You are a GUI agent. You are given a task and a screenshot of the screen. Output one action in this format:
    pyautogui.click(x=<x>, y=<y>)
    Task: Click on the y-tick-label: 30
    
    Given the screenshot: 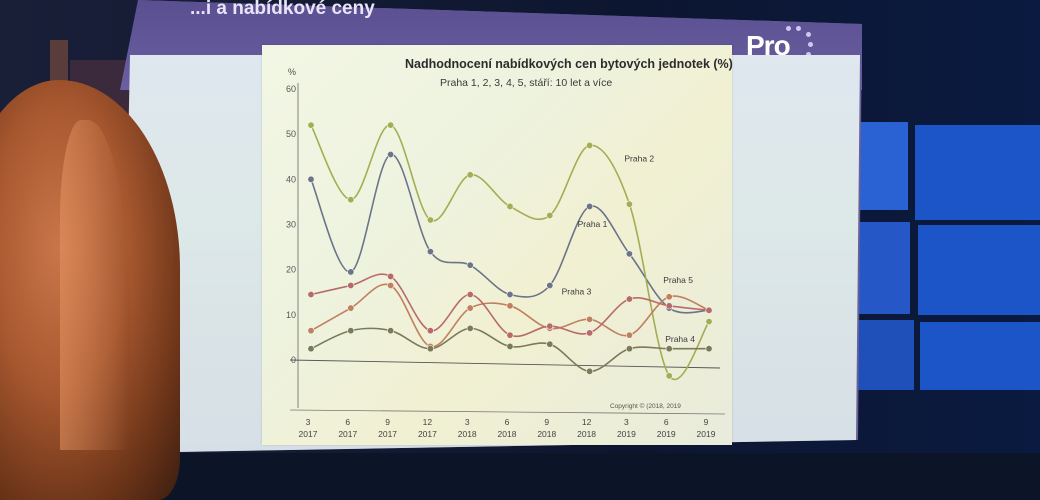 What is the action you would take?
    pyautogui.click(x=291, y=225)
    